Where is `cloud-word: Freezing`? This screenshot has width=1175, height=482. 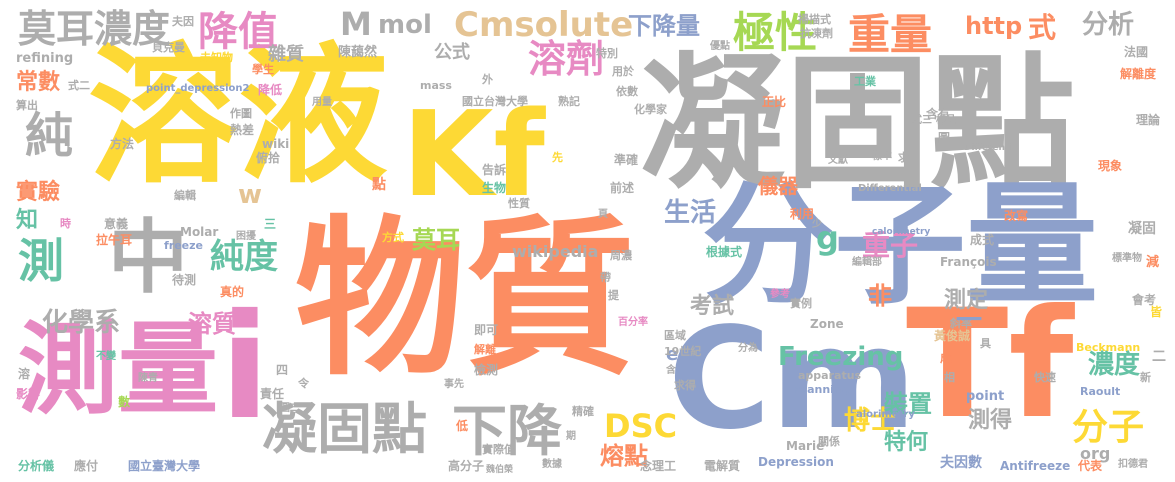
cloud-word: Freezing is located at coordinates (841, 357).